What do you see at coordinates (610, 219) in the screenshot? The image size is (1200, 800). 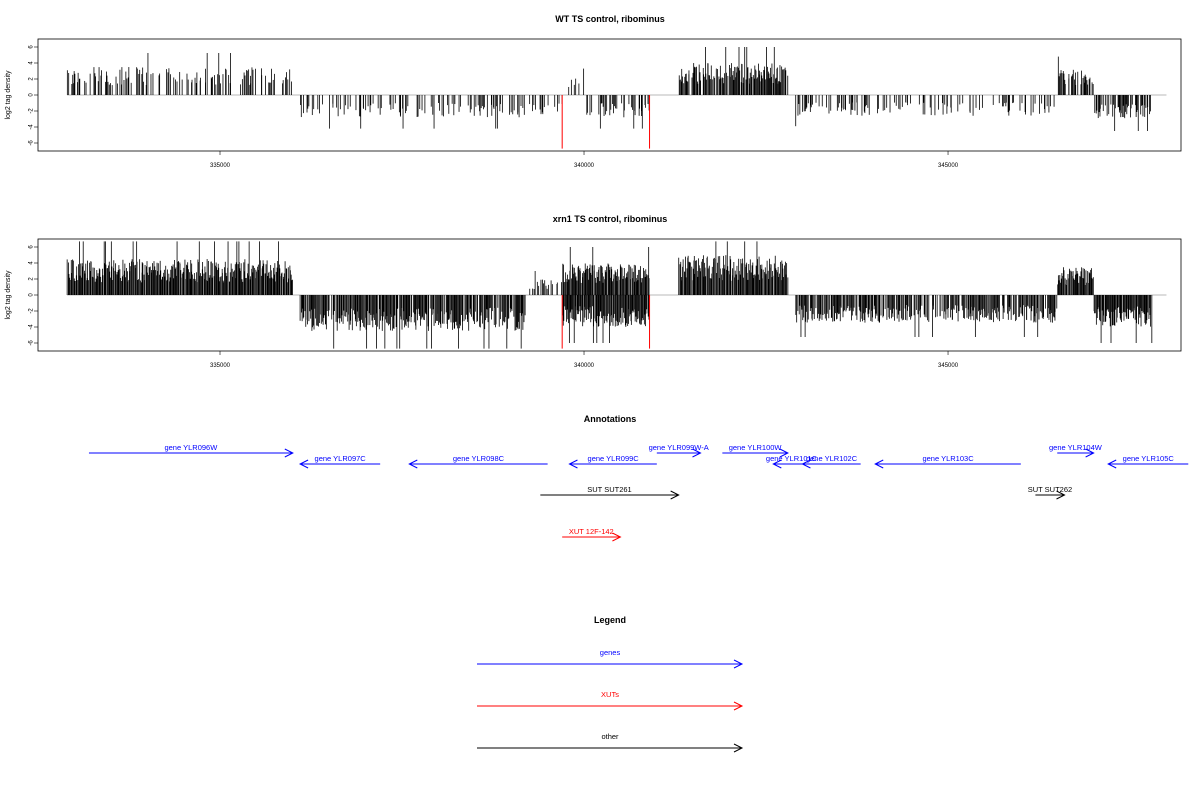 I see `panel-title-xrn1: xrn1 TS control, ribominus` at bounding box center [610, 219].